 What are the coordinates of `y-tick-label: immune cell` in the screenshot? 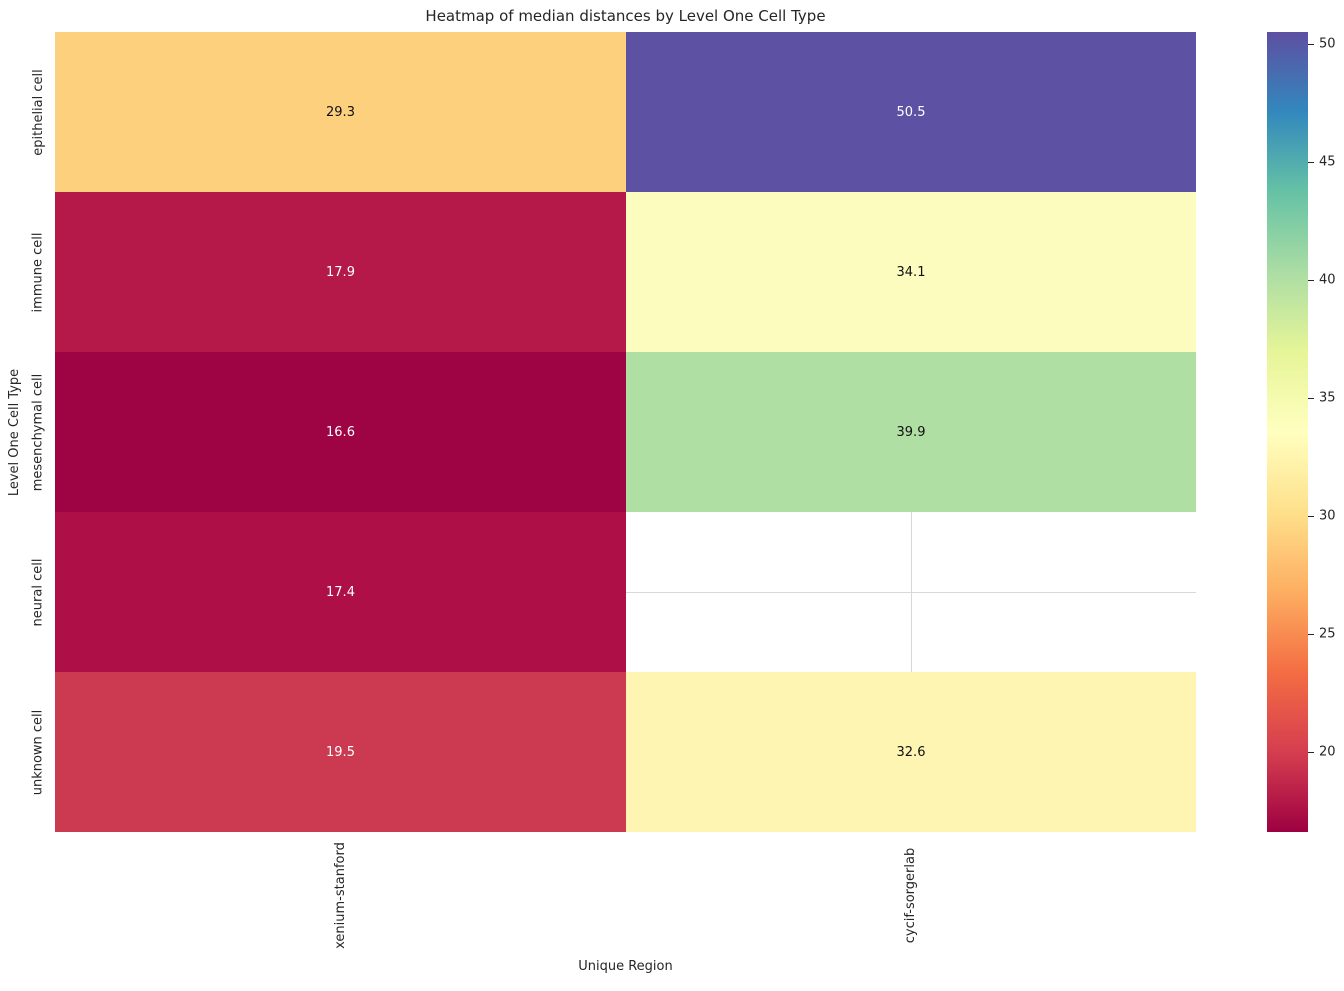 It's located at (38, 272).